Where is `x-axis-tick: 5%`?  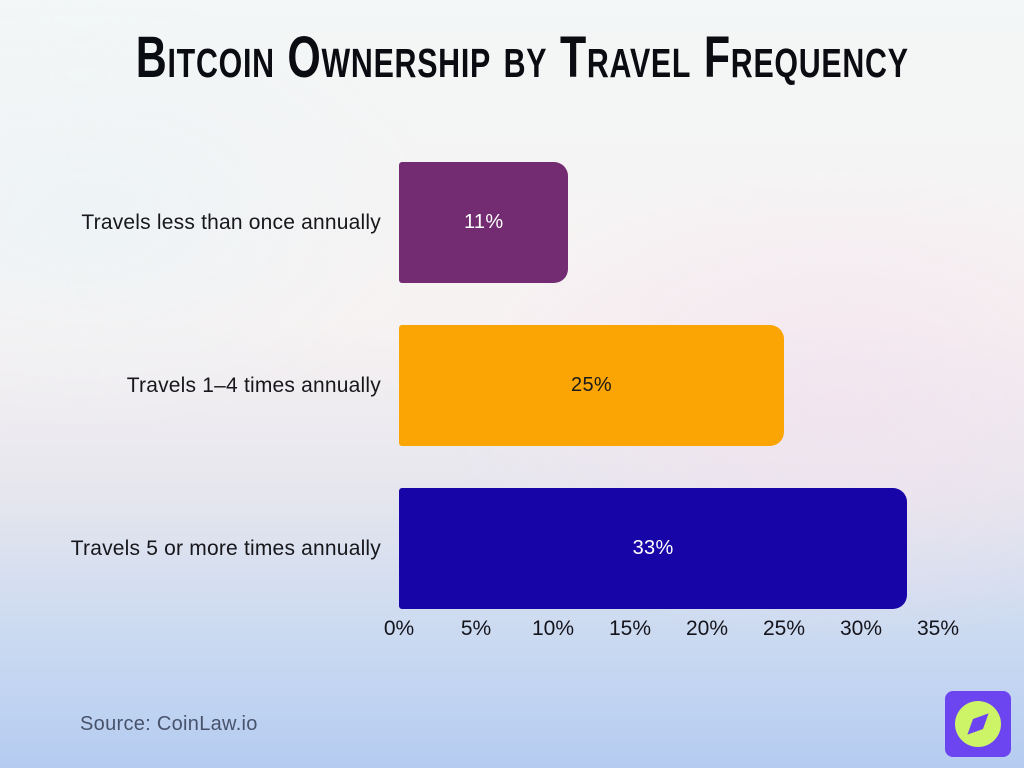
x-axis-tick: 5% is located at coordinates (476, 628).